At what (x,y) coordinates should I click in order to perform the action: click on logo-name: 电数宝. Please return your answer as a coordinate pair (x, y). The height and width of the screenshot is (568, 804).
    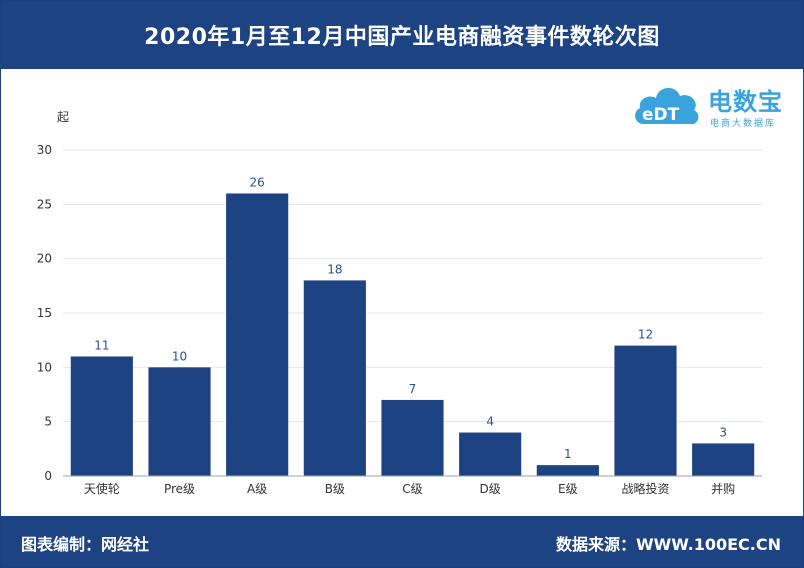
    Looking at the image, I should click on (745, 102).